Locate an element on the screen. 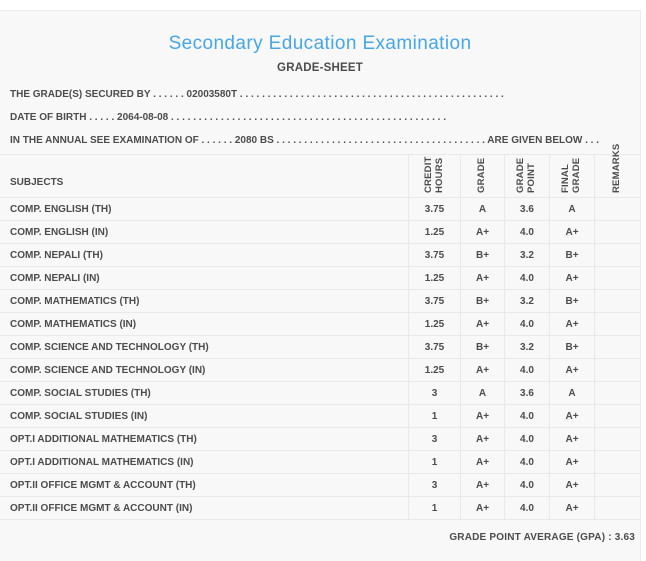  subject-cell: OPT.II OFFICE MGMT & ACCOUNT (TH) is located at coordinates (103, 485).